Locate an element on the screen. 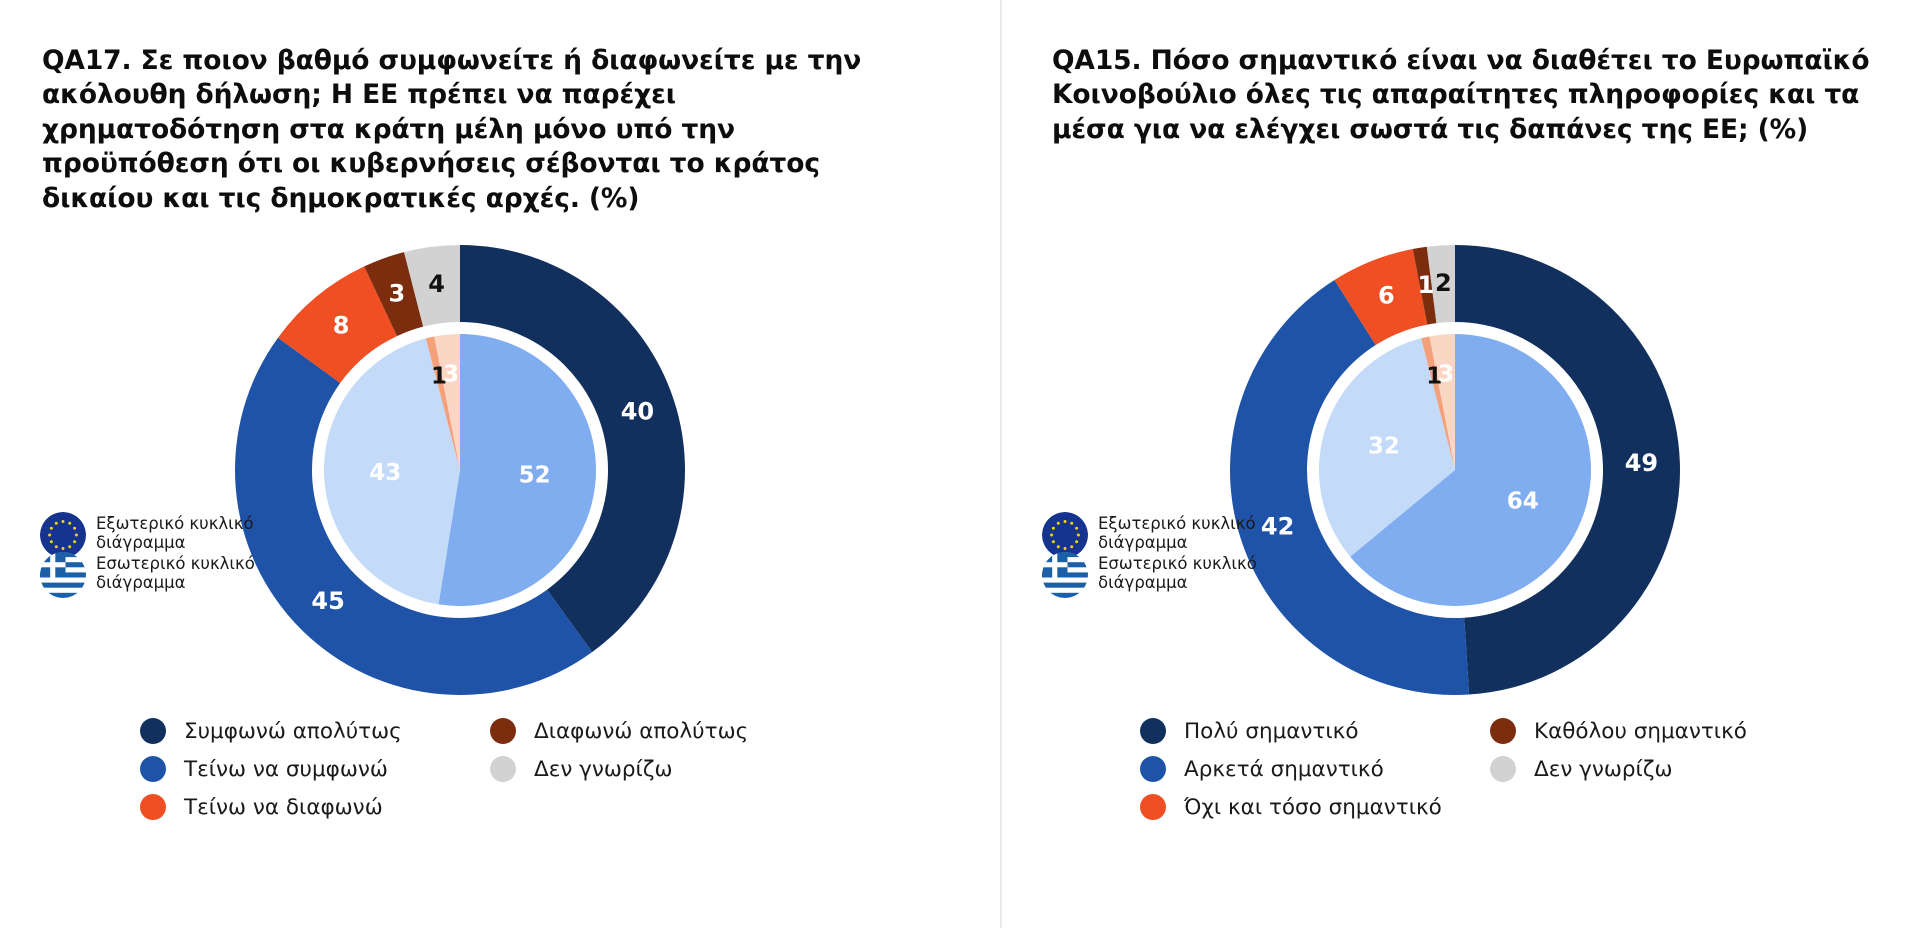 The width and height of the screenshot is (1920, 928). legend-item-label: Όχι και τόσο σημαντικό is located at coordinates (1313, 807).